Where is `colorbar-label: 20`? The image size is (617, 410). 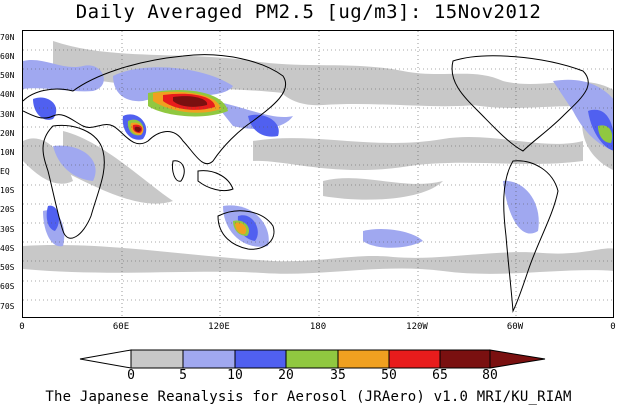
colorbar-label: 20 is located at coordinates (286, 375).